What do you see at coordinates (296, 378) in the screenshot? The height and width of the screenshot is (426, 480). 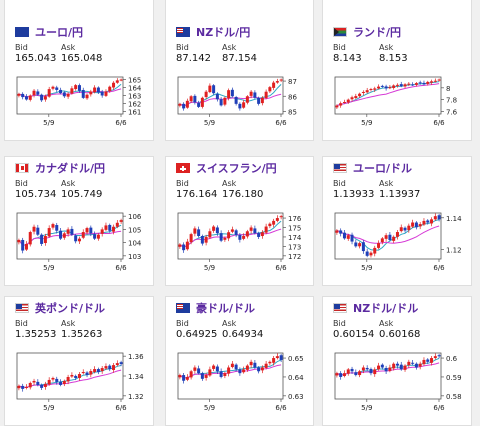 I see `y-tick-label: 0.64` at bounding box center [296, 378].